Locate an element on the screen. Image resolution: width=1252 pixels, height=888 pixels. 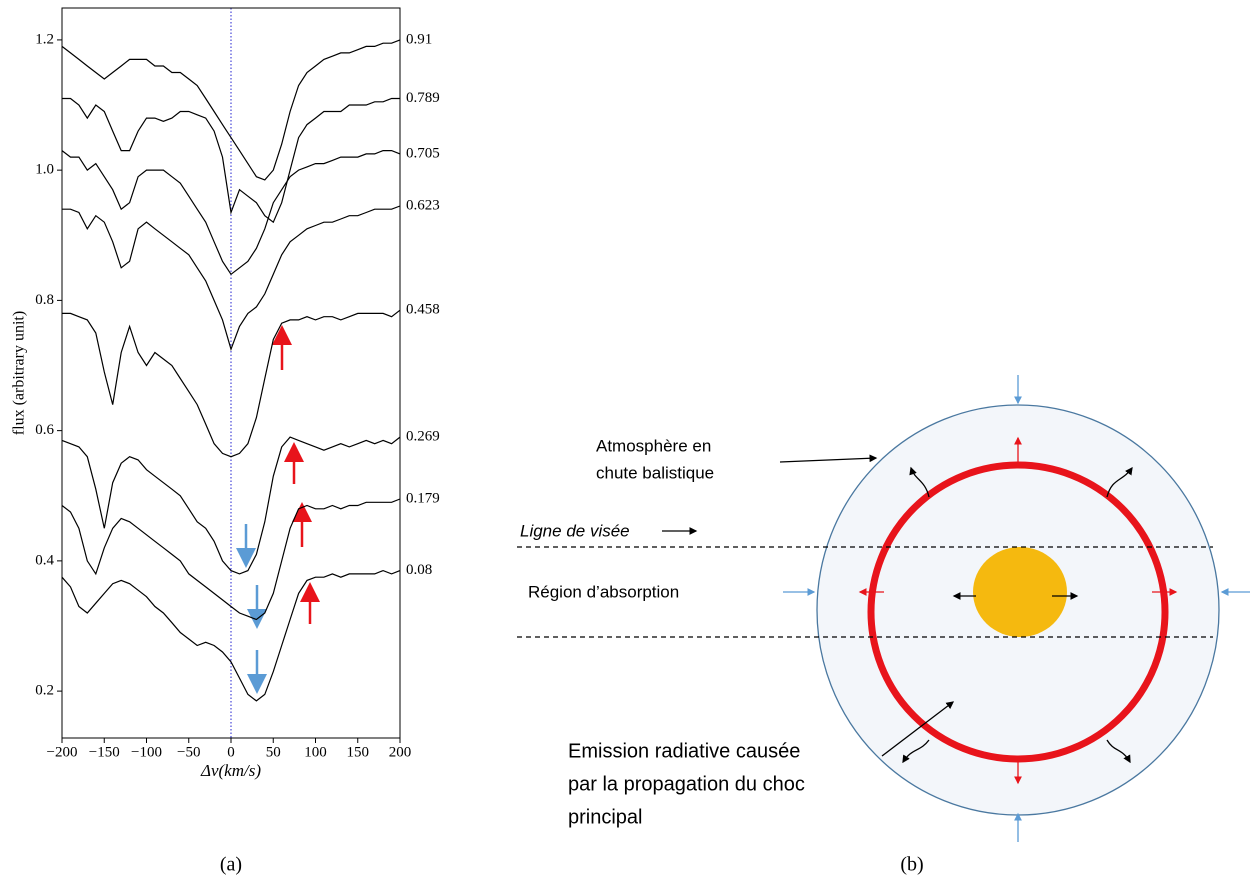
label-atmosphere: chute balistique is located at coordinates (655, 472).